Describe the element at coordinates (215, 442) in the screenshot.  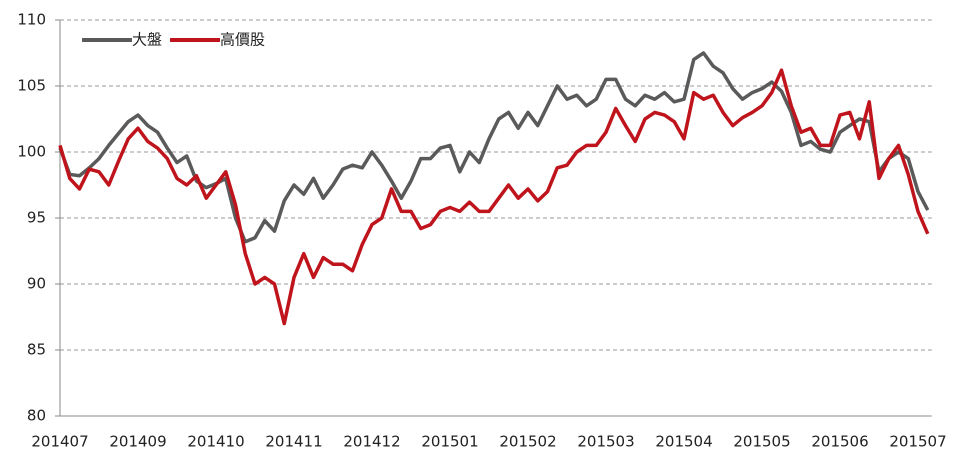
I see `x-tick-label: 201410` at that location.